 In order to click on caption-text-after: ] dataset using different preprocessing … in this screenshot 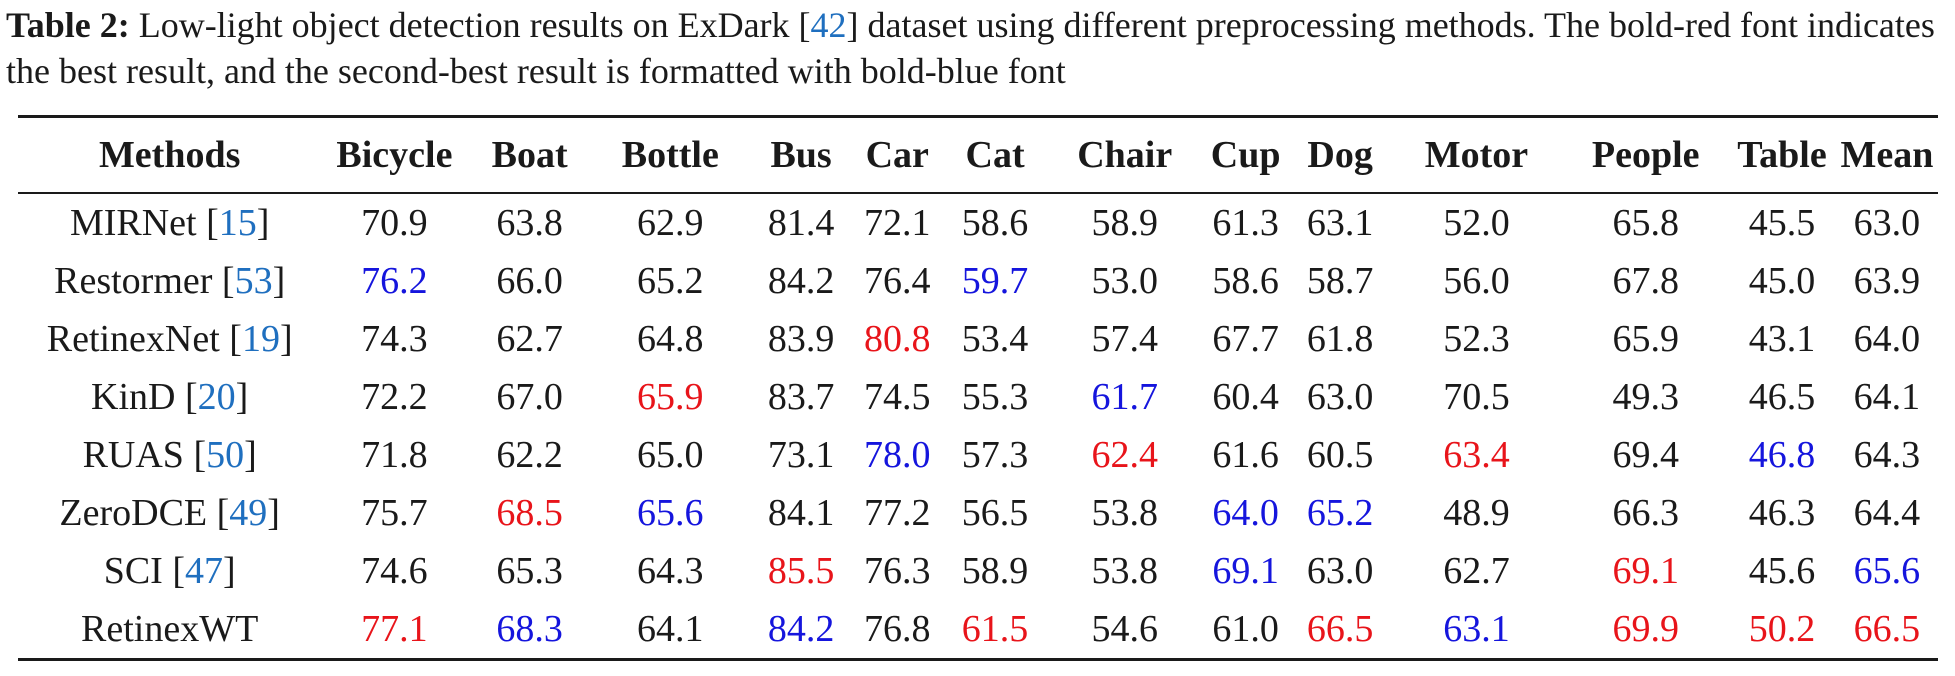, I will do `click(970, 48)`.